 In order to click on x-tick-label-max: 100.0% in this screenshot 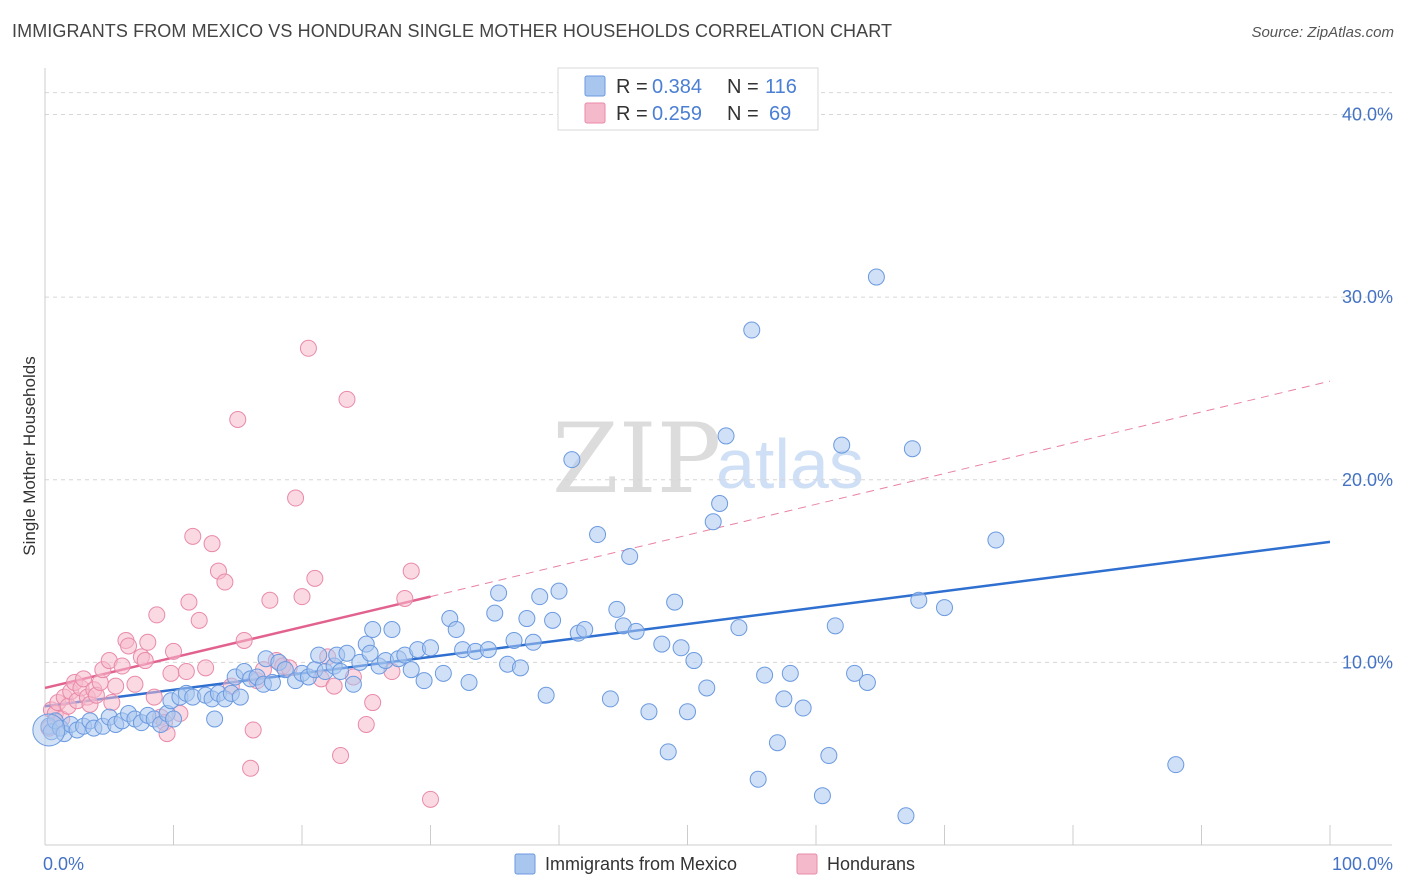, I will do `click(1362, 864)`.